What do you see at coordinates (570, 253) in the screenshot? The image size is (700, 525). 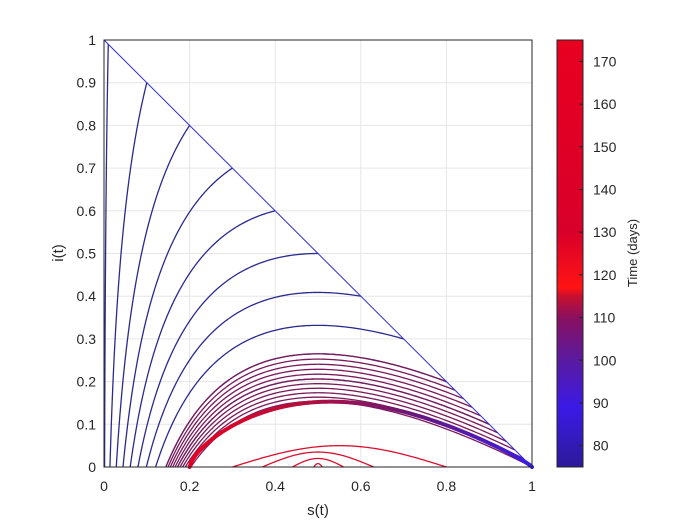 I see `colorbar-gradient` at bounding box center [570, 253].